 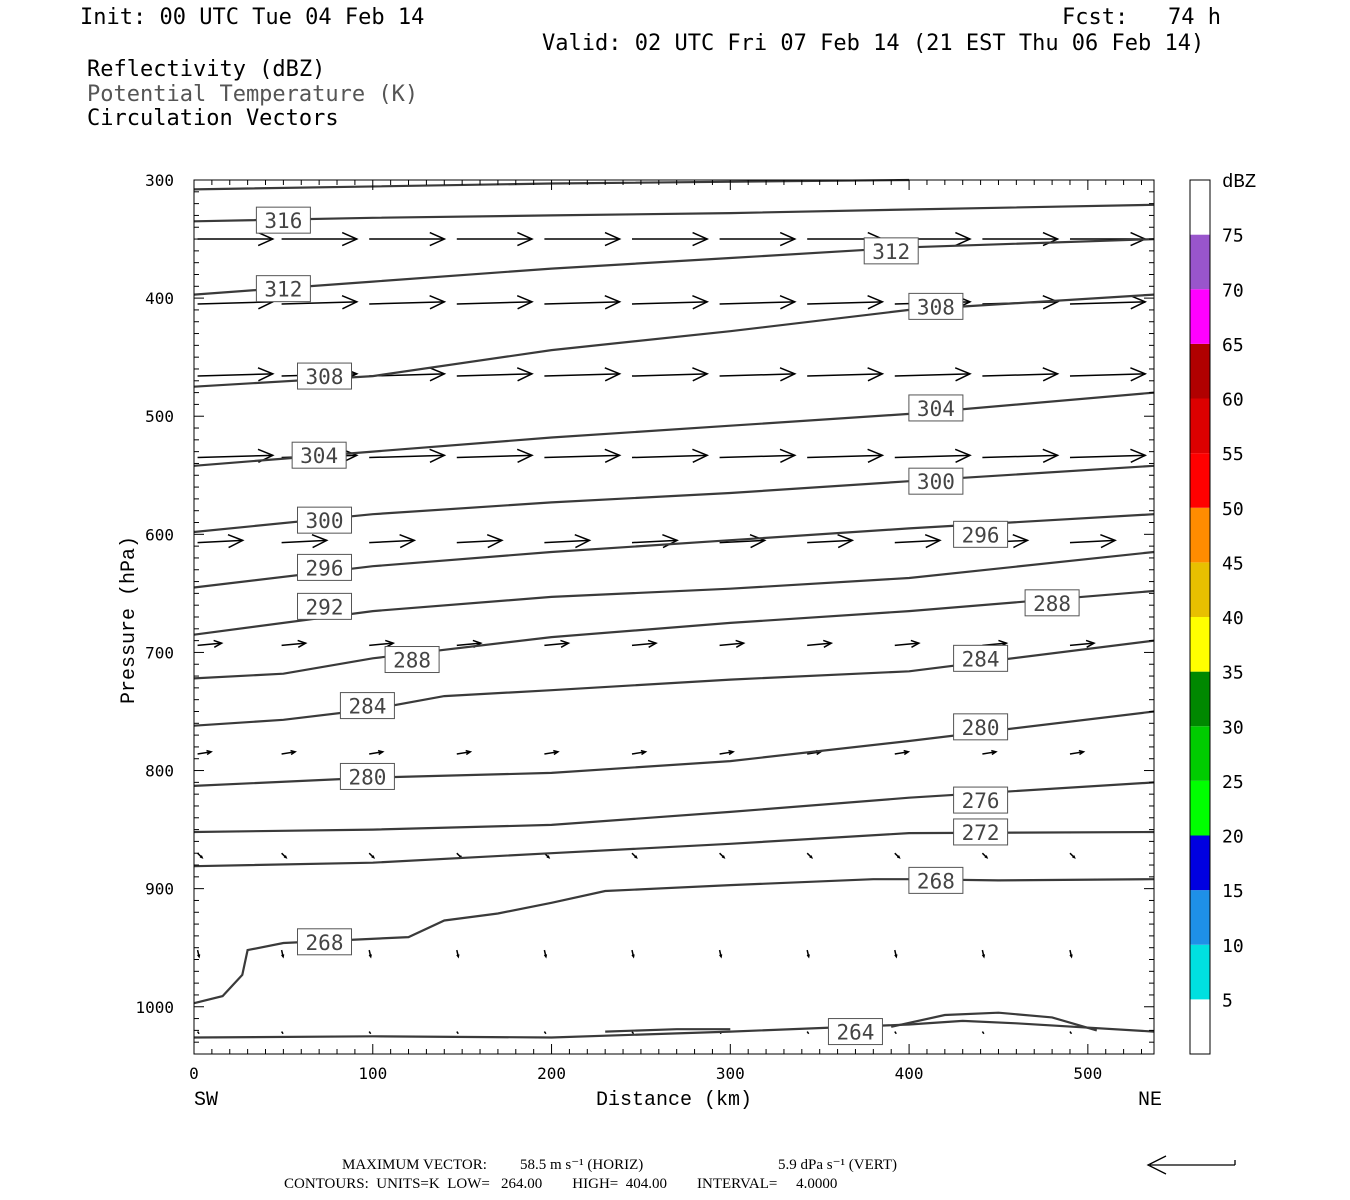 I want to click on contour-label: 288, so click(x=1052, y=604).